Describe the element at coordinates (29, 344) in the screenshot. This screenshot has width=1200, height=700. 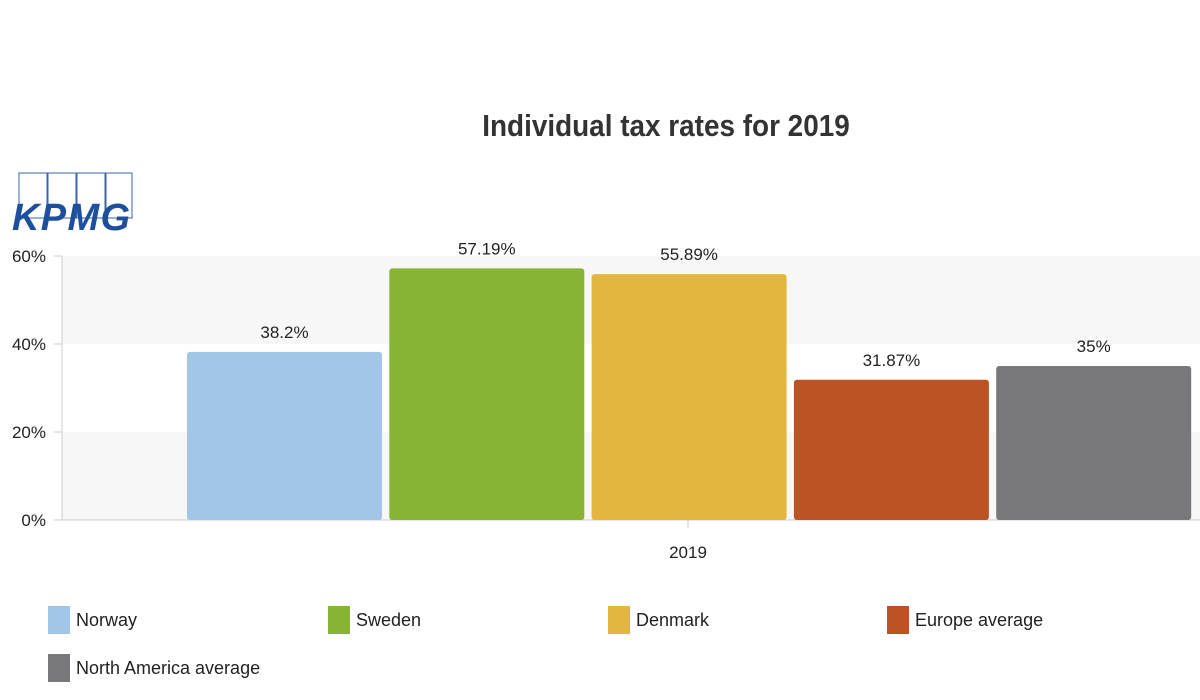
I see `y-tick-label: 40%` at that location.